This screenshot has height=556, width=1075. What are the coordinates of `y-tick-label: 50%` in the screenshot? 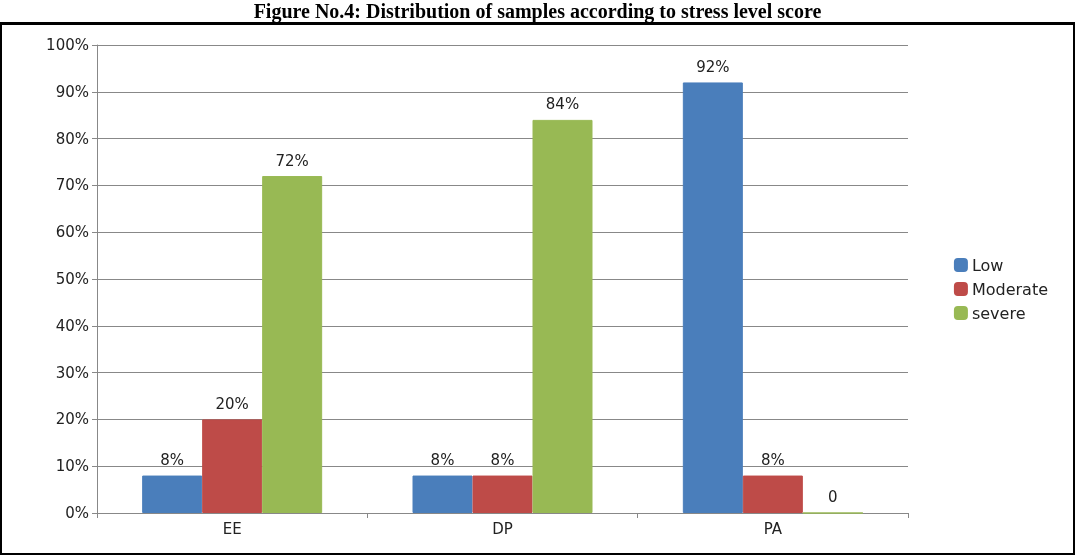 It's located at (72, 279).